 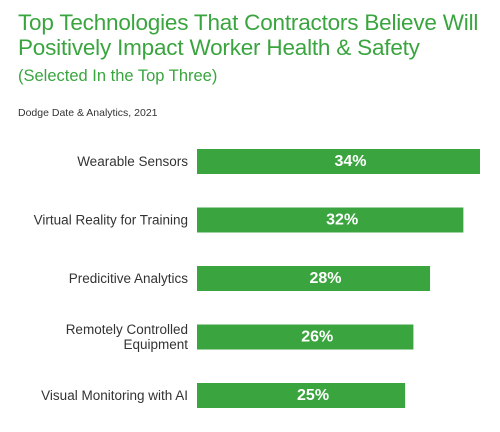 What do you see at coordinates (317, 337) in the screenshot?
I see `bar-value-label: 26%` at bounding box center [317, 337].